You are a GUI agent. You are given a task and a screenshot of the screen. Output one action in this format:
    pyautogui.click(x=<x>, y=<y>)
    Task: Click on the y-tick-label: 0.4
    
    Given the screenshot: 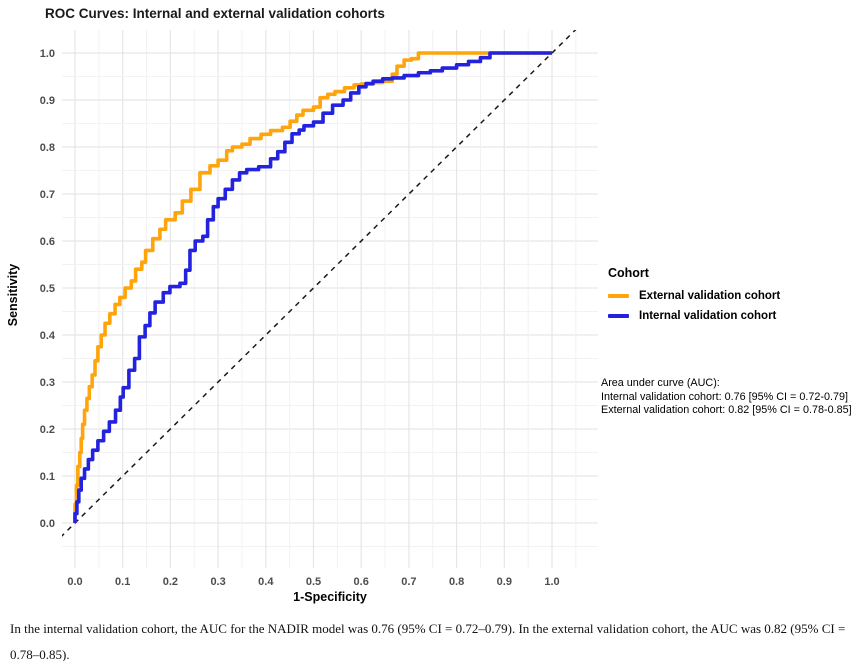 What is the action you would take?
    pyautogui.click(x=48, y=336)
    